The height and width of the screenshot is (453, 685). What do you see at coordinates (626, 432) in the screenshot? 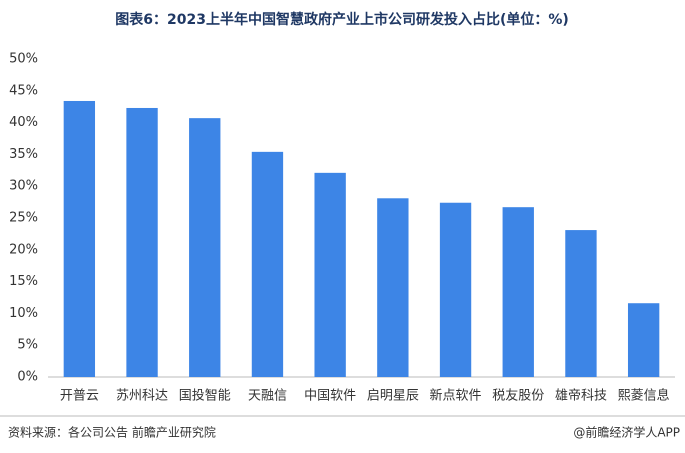
I see `credit: @前瞻经济学人APP` at bounding box center [626, 432].